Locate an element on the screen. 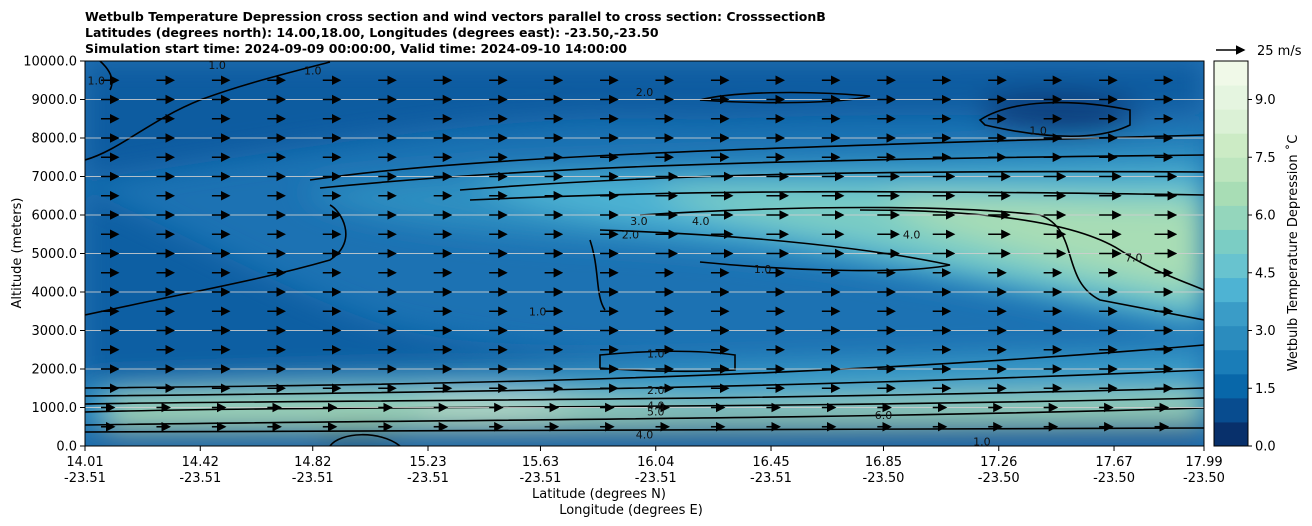 The height and width of the screenshot is (526, 1312). x-tick-label-lat: 17.67 is located at coordinates (1113, 462).